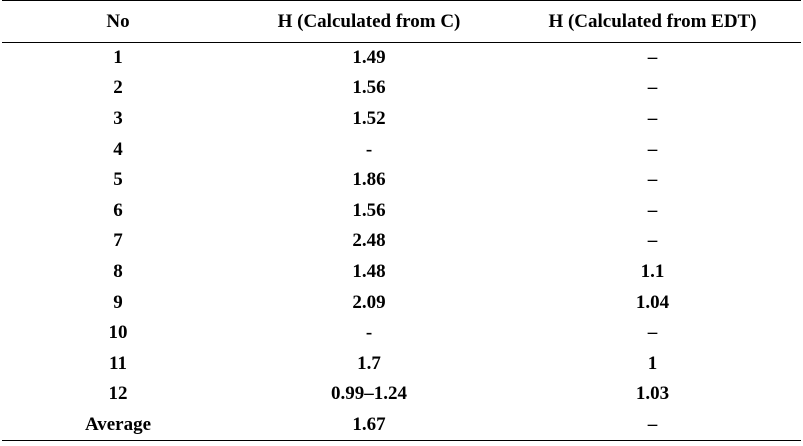  I want to click on table-row: 3 1.52 –, so click(401, 119).